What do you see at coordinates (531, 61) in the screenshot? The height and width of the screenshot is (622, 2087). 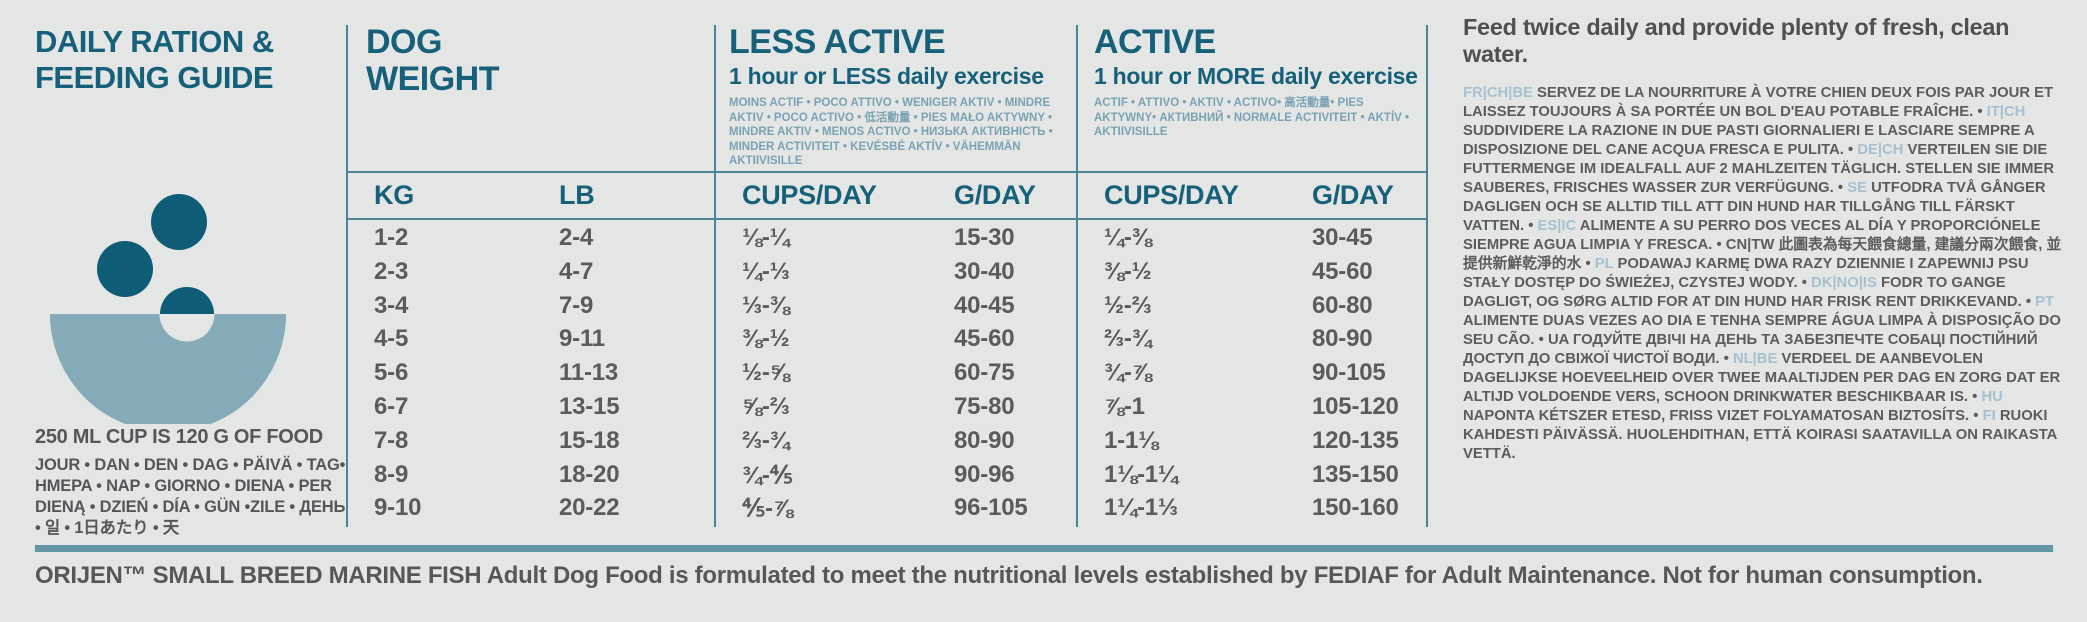 I see `section-dog-weight: DOG WEIGHT` at bounding box center [531, 61].